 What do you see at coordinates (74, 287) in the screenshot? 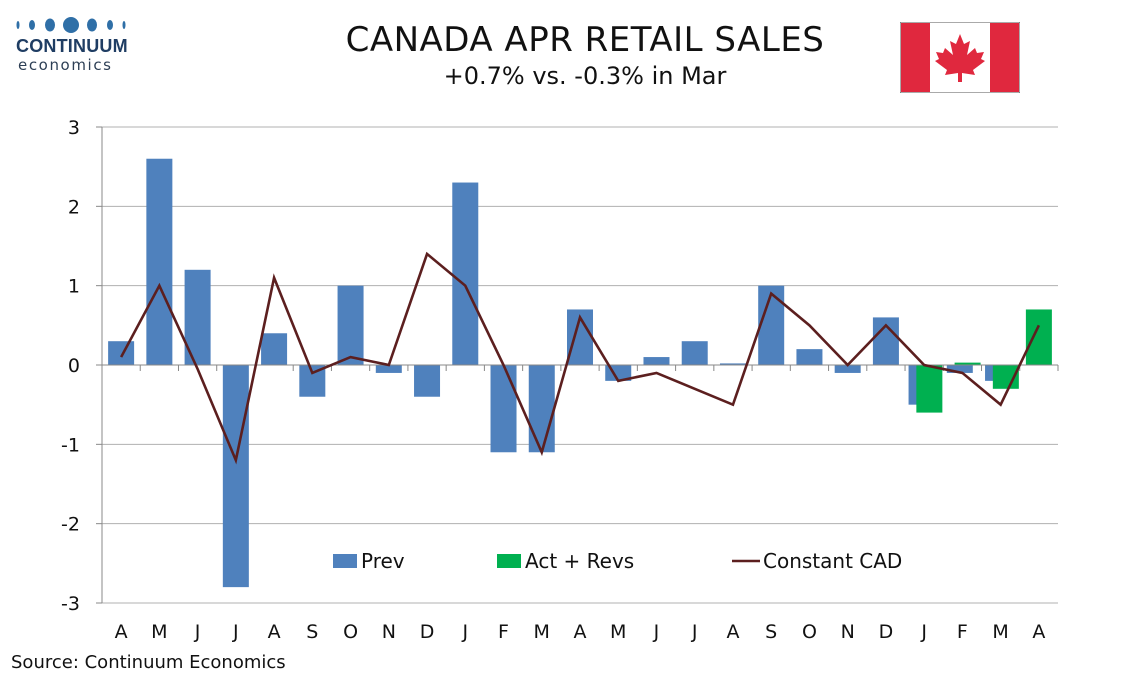
I see `y-tick-label: 1` at bounding box center [74, 287].